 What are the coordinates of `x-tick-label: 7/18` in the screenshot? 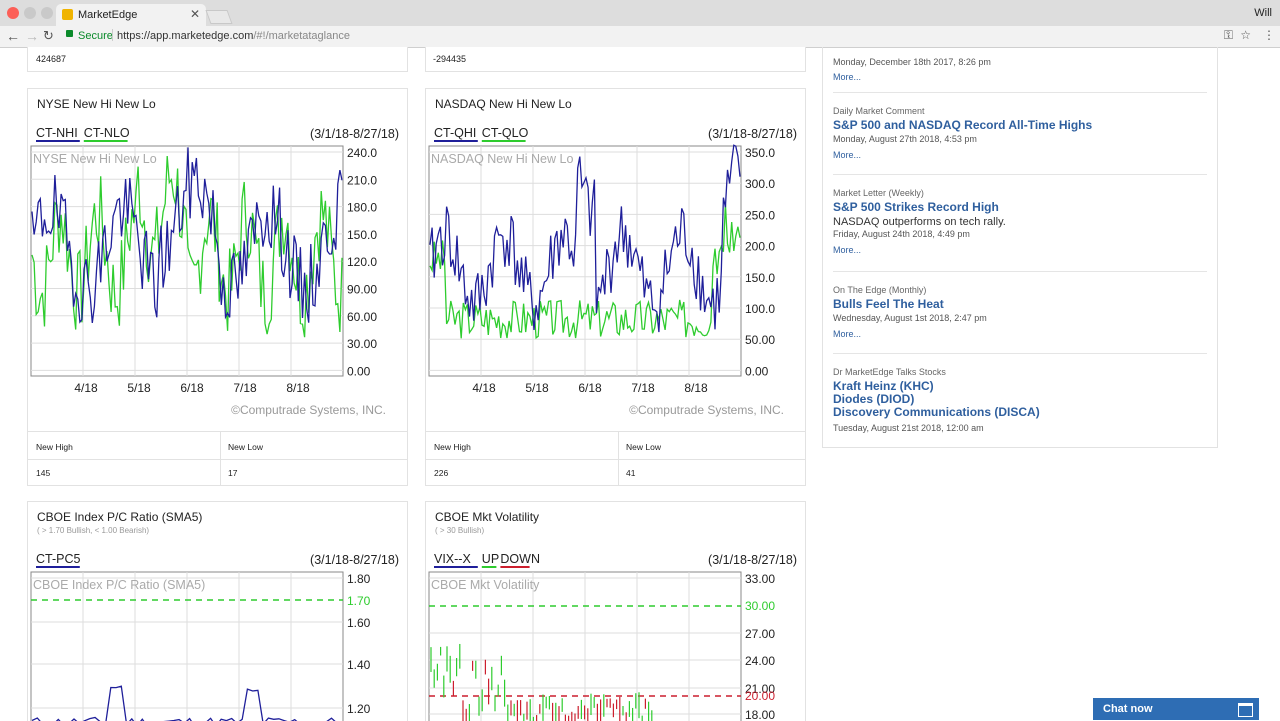 It's located at (643, 388).